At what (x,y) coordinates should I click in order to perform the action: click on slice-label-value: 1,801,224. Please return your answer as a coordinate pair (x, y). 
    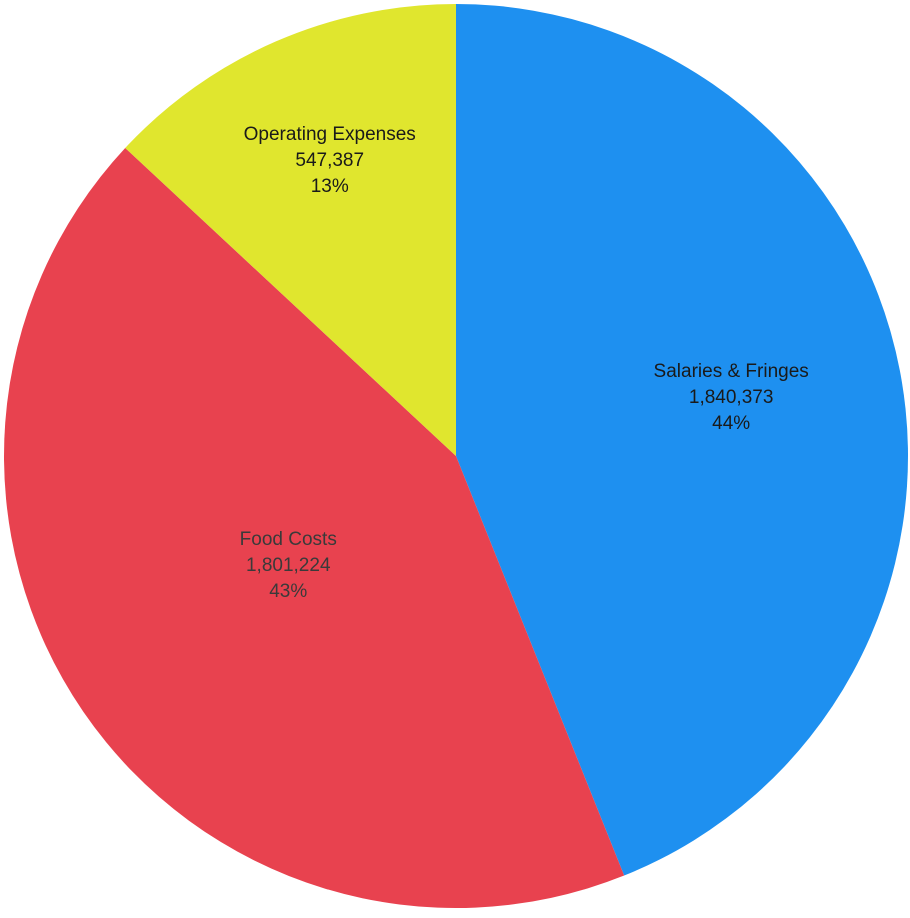
    Looking at the image, I should click on (288, 565).